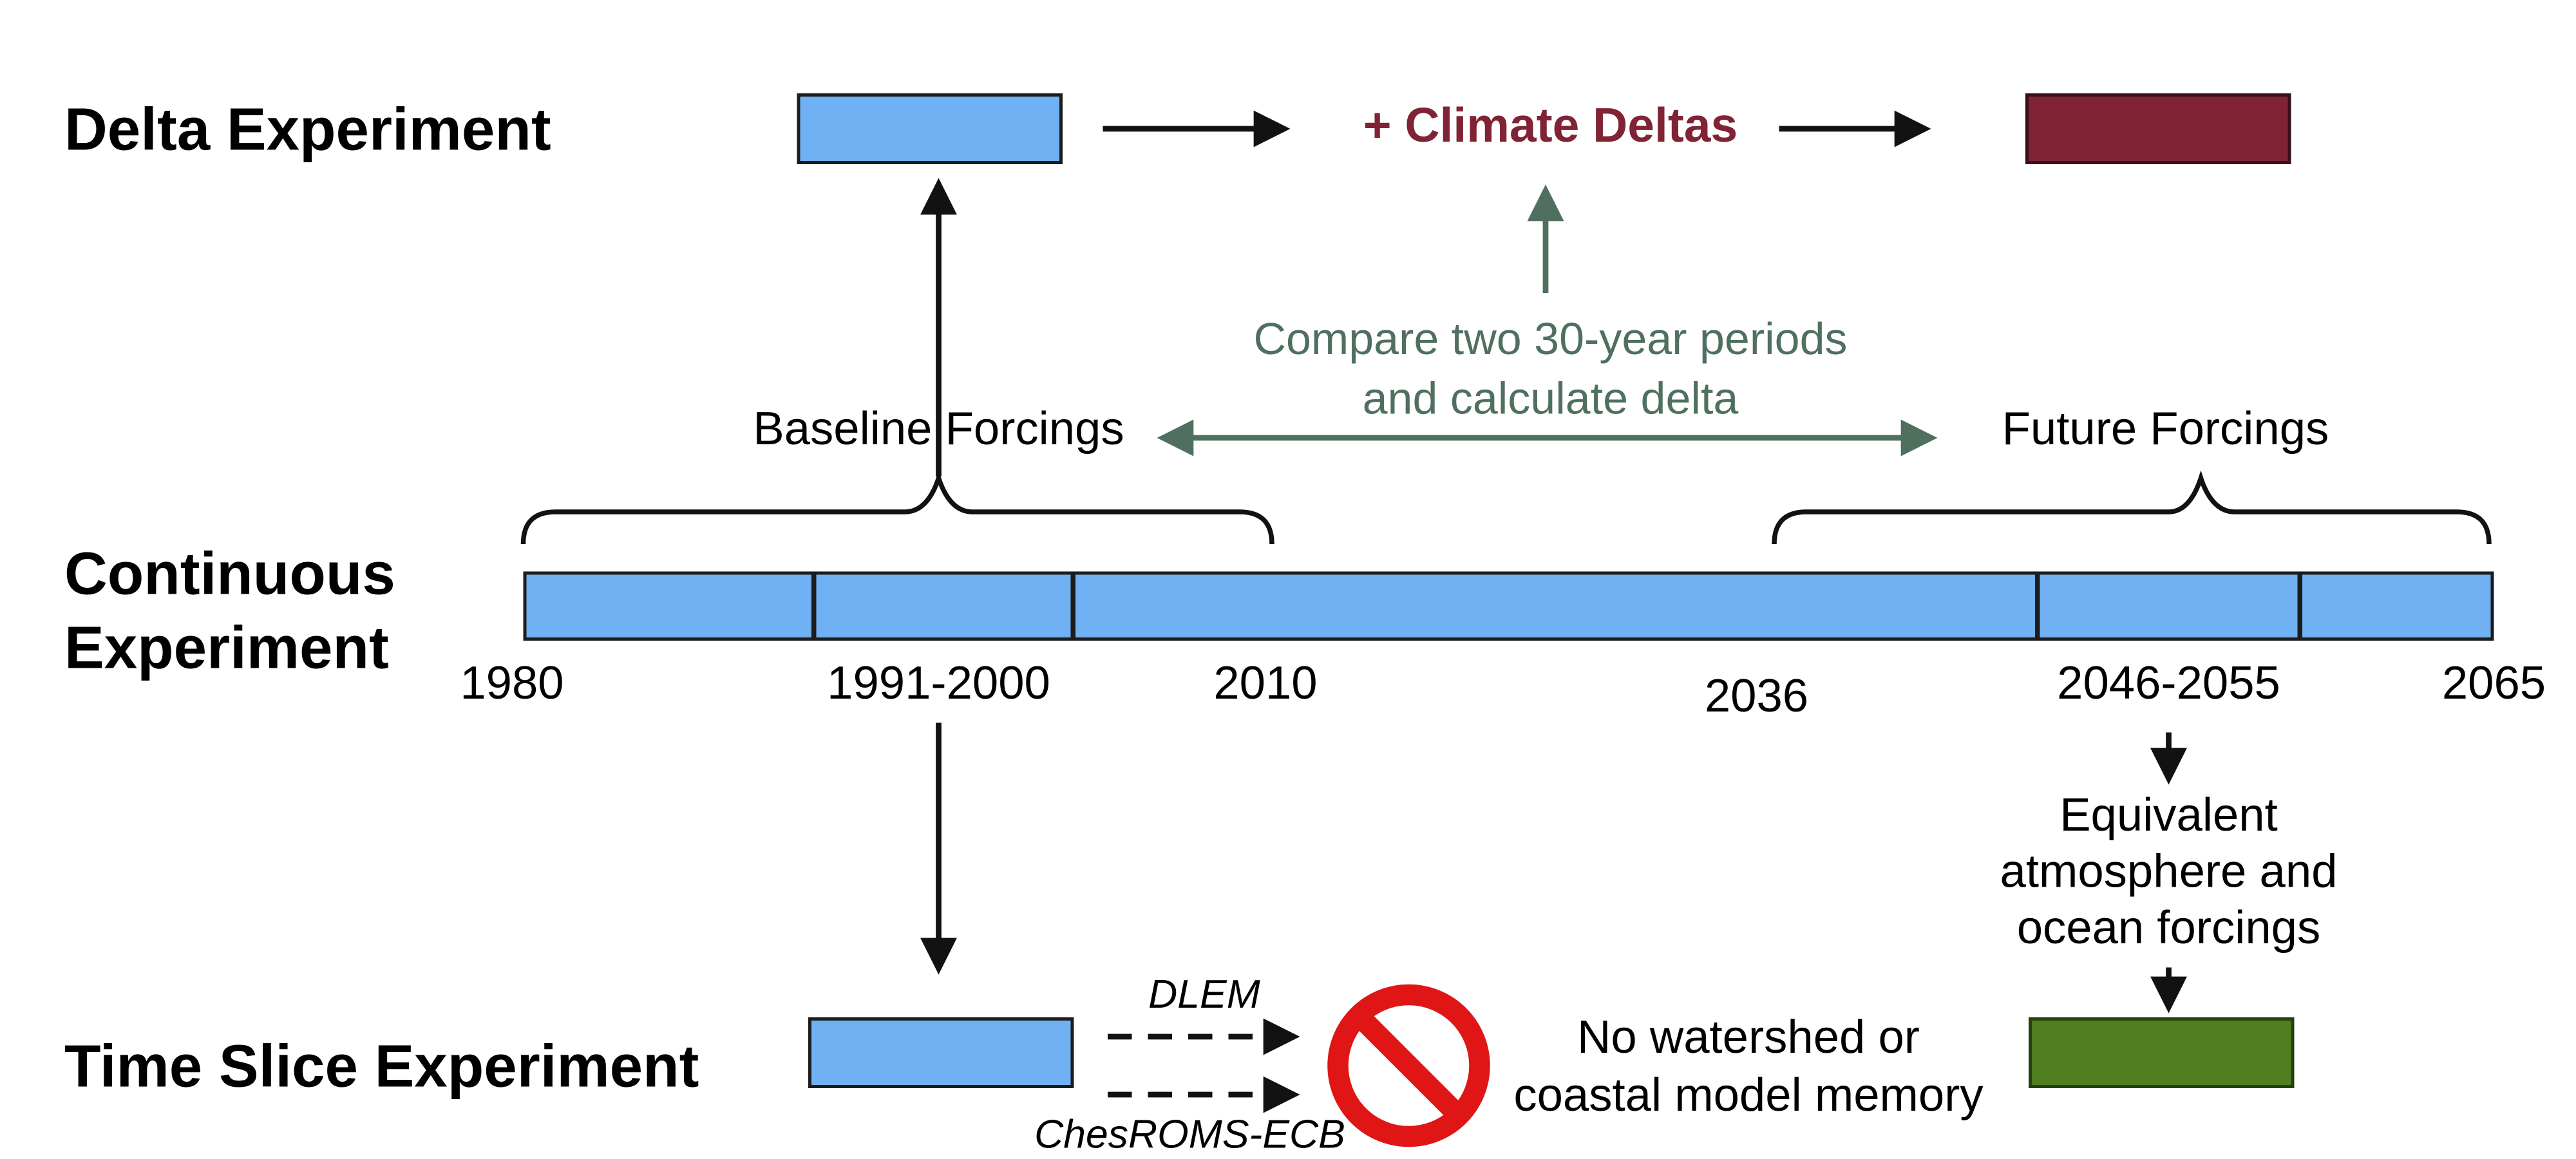  I want to click on no-memory-line1: No watershed or, so click(1748, 1038).